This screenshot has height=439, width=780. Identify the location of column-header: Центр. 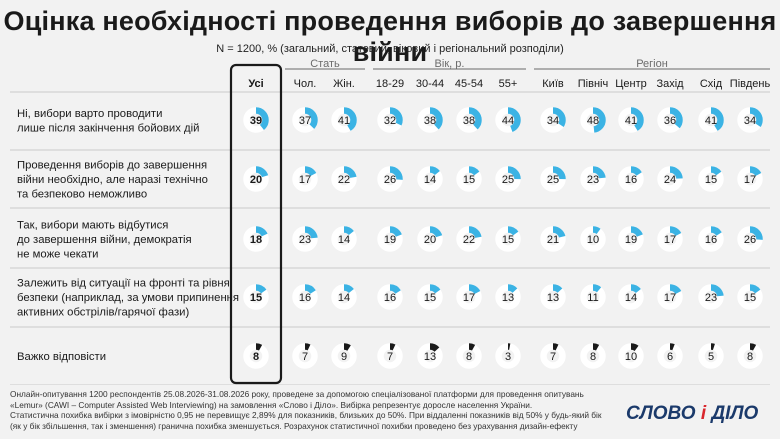
(631, 84).